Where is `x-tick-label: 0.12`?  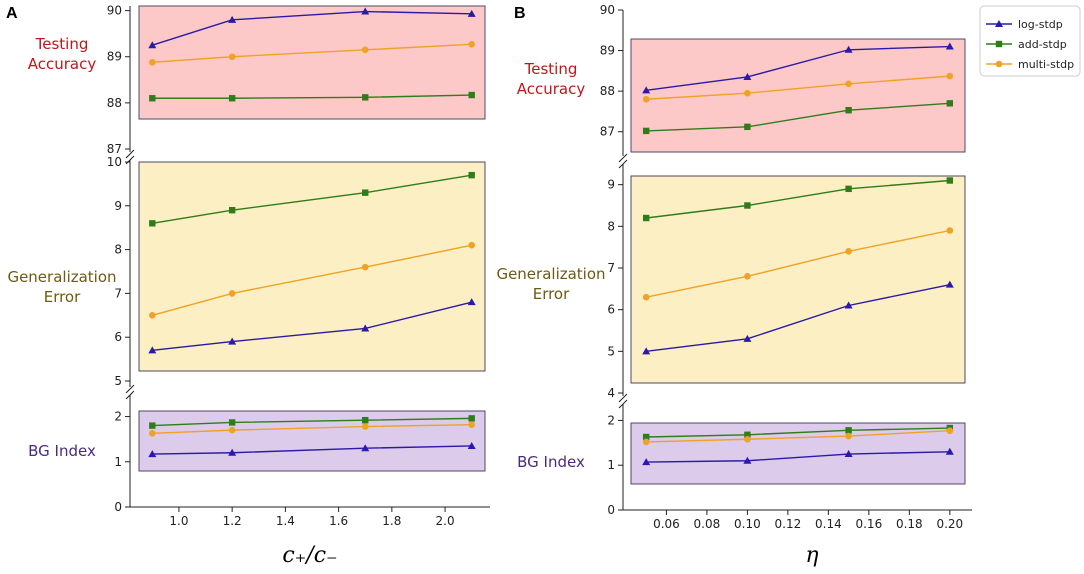 x-tick-label: 0.12 is located at coordinates (788, 524).